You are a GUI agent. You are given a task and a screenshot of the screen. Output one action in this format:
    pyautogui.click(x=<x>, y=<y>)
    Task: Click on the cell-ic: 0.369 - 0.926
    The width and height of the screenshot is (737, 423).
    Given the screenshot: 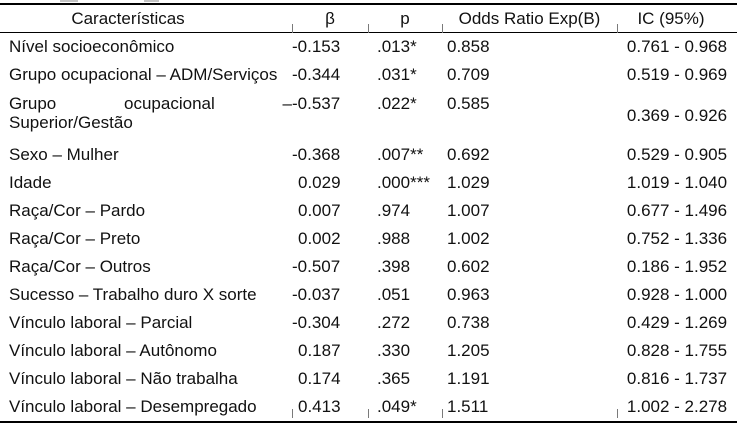 What is the action you would take?
    pyautogui.click(x=677, y=115)
    